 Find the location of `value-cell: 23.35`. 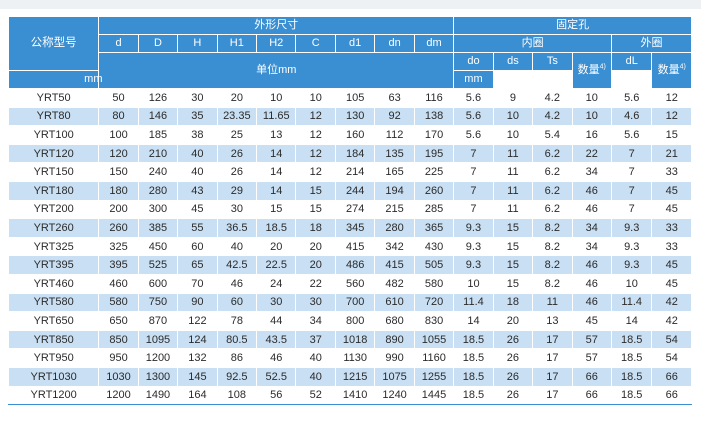

value-cell: 23.35 is located at coordinates (237, 117).